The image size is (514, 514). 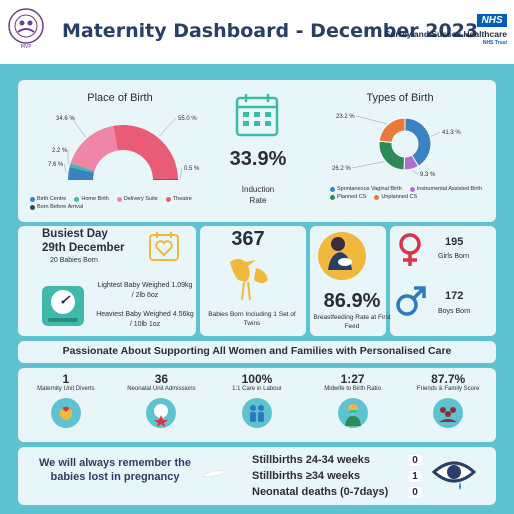 What do you see at coordinates (161, 413) in the screenshot?
I see `baby-star-icon` at bounding box center [161, 413].